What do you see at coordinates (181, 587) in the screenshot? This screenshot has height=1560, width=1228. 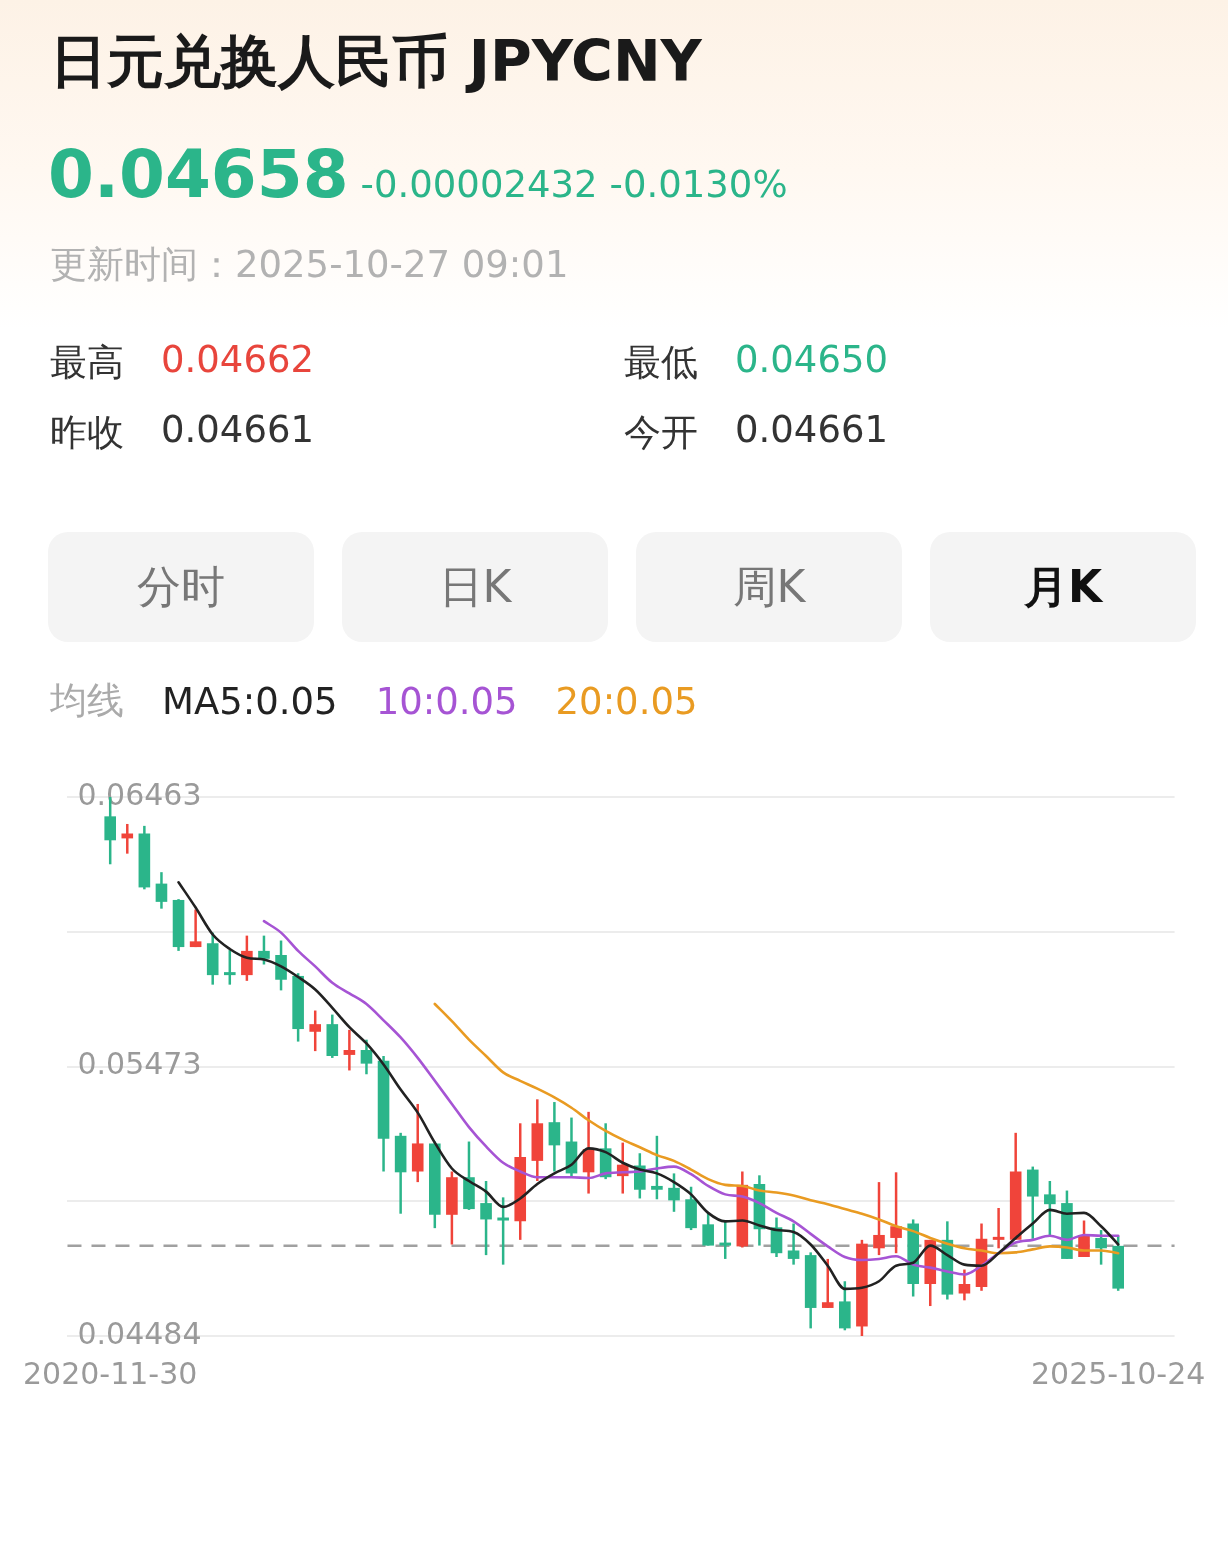 I see `tab-button: 分时` at bounding box center [181, 587].